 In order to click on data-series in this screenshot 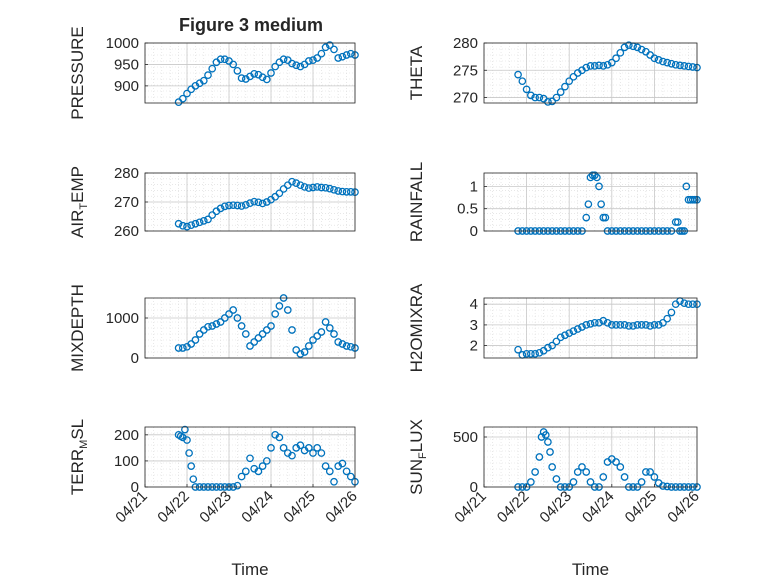, I will do `click(266, 73)`.